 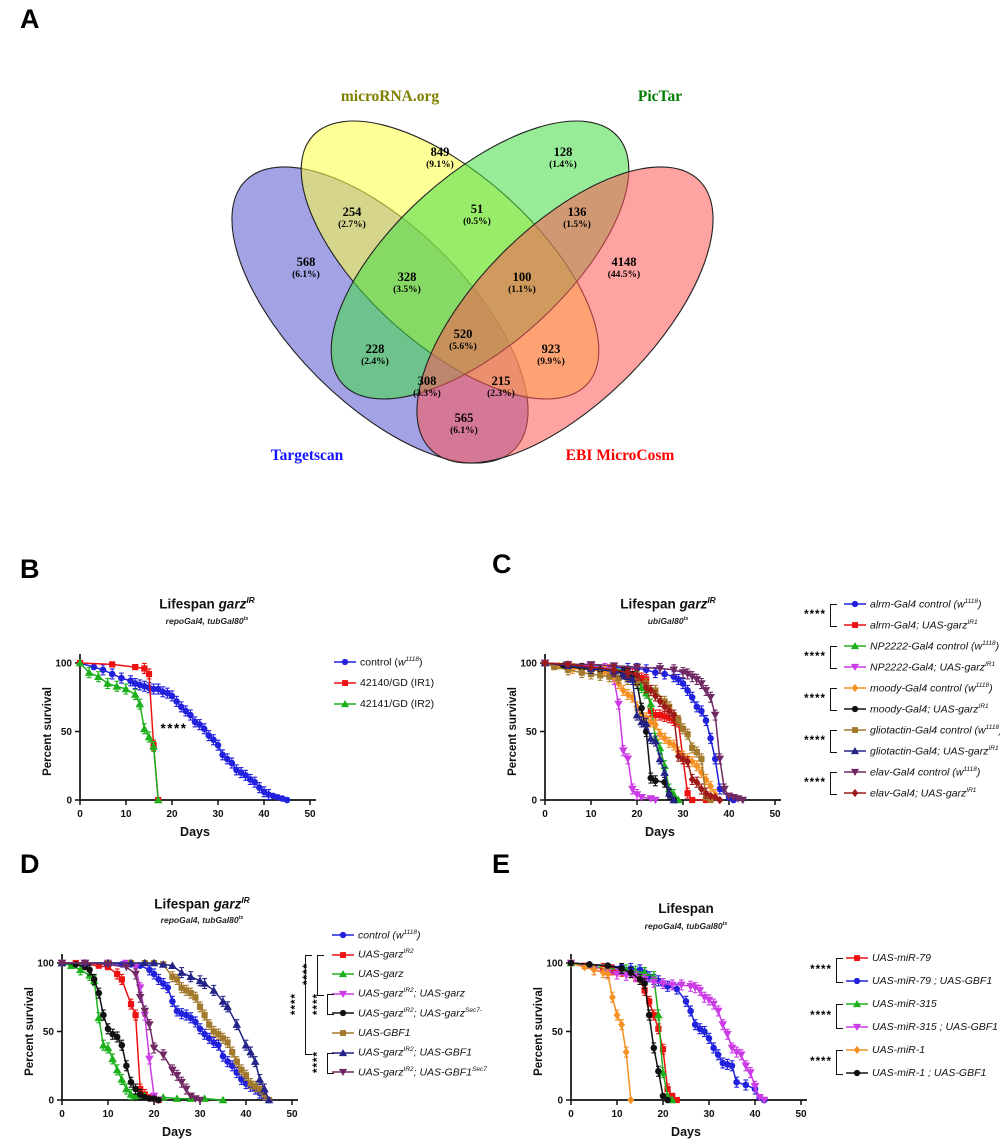 What do you see at coordinates (934, 646) in the screenshot?
I see `legend-entry-label: NP2222-Gal4 control (w1118)` at bounding box center [934, 646].